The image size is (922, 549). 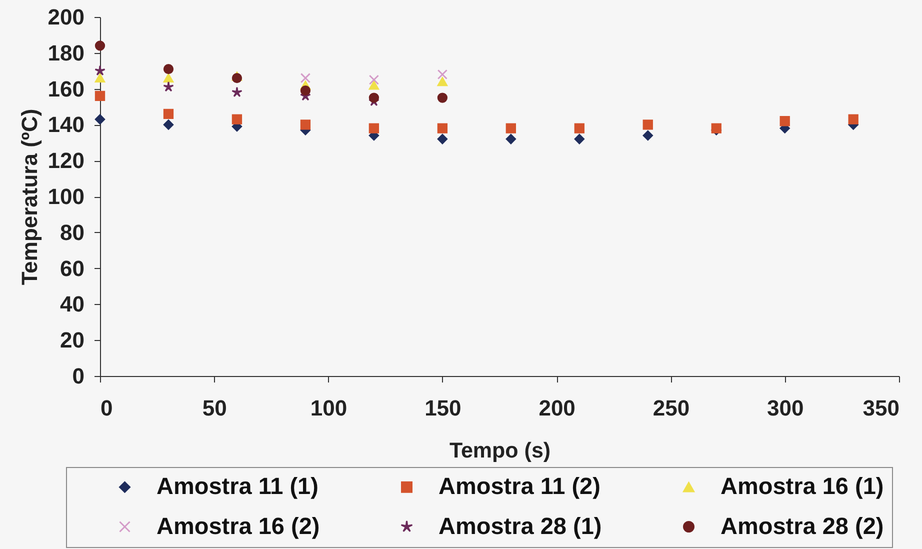 What do you see at coordinates (802, 486) in the screenshot?
I see `legend-label: Amostra 16 (1)` at bounding box center [802, 486].